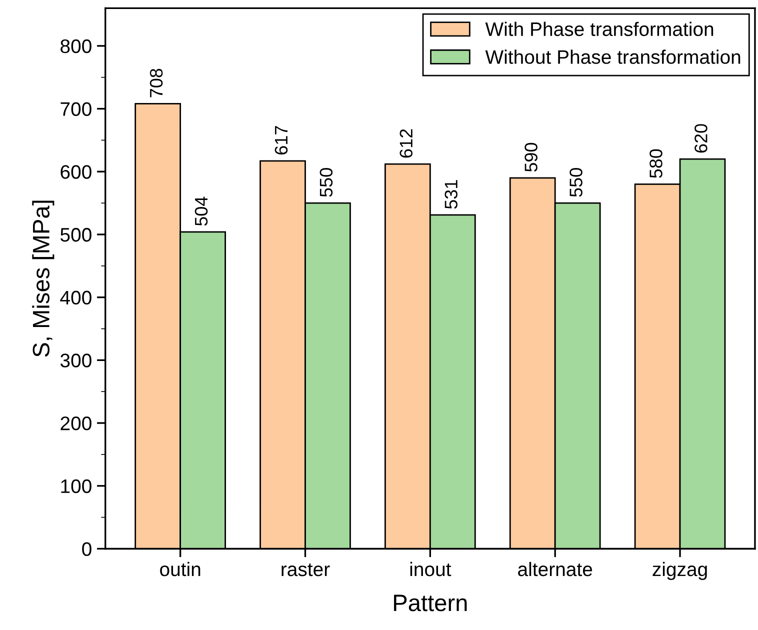 The image size is (758, 630). What do you see at coordinates (612, 57) in the screenshot?
I see `legend-label: Without Phase transformation` at bounding box center [612, 57].